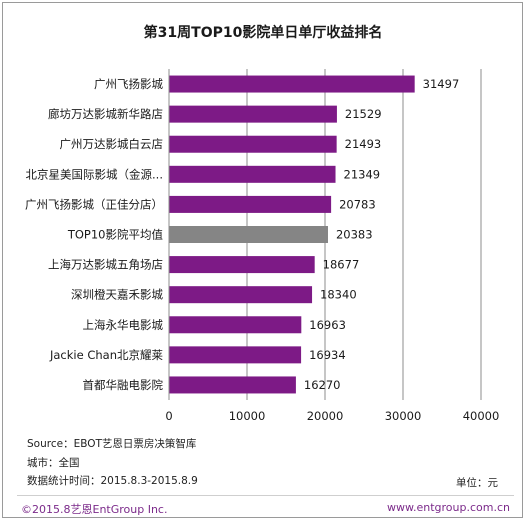  What do you see at coordinates (327, 355) in the screenshot?
I see `value-label: 16934` at bounding box center [327, 355].